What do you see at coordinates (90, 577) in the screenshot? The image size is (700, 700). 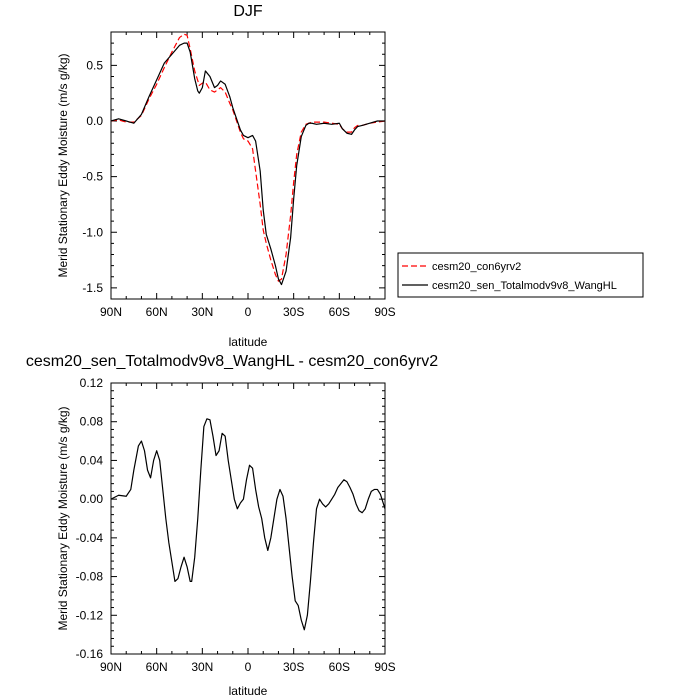 I see `y-tick-label: -0.08` at bounding box center [90, 577].